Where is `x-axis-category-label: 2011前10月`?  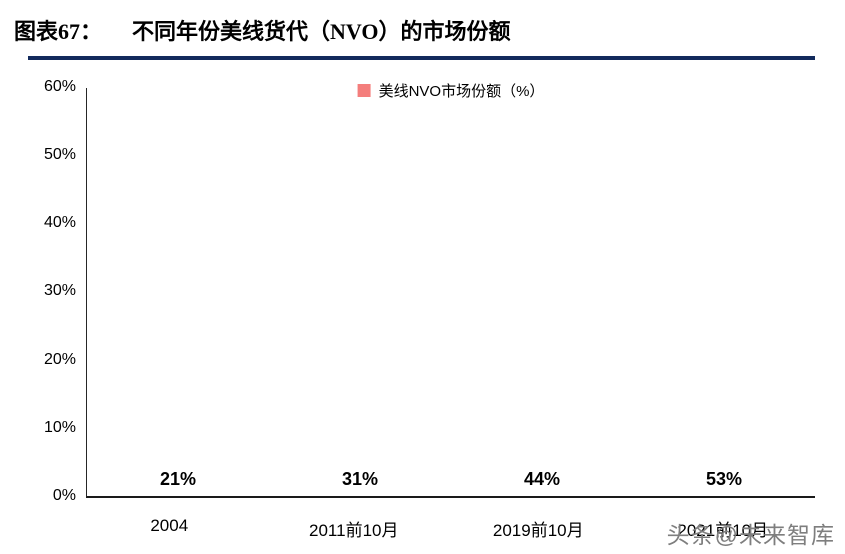 x-axis-category-label: 2011前10月 is located at coordinates (354, 530).